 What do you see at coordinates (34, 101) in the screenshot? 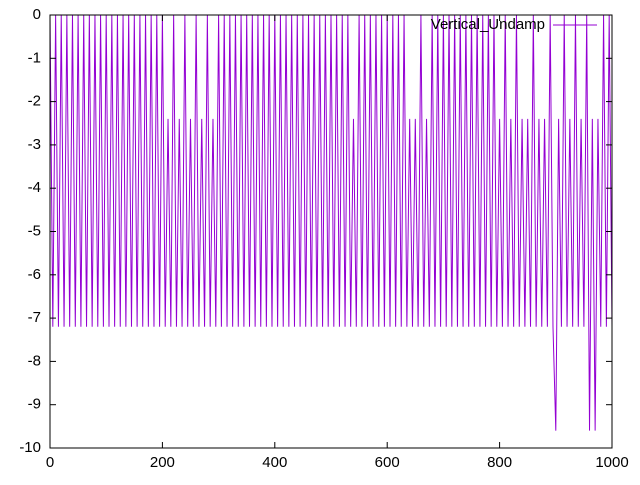
I see `y-tick-label: -2` at bounding box center [34, 101].